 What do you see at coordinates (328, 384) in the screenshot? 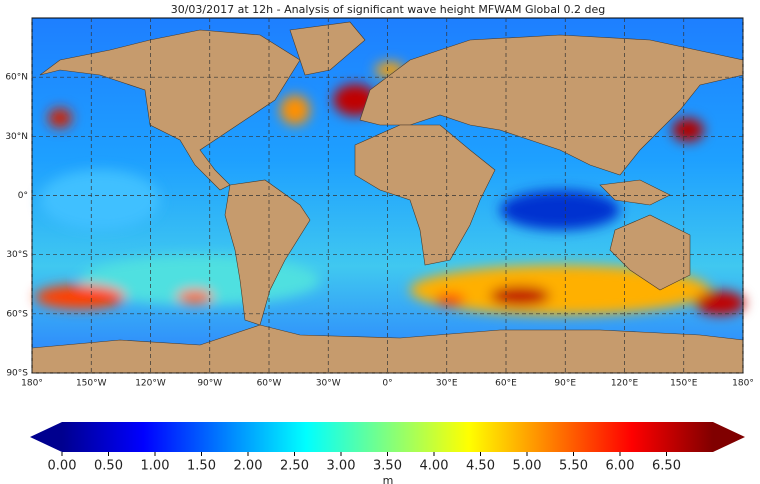
I see `x-tick-label: 30°W` at bounding box center [328, 384].